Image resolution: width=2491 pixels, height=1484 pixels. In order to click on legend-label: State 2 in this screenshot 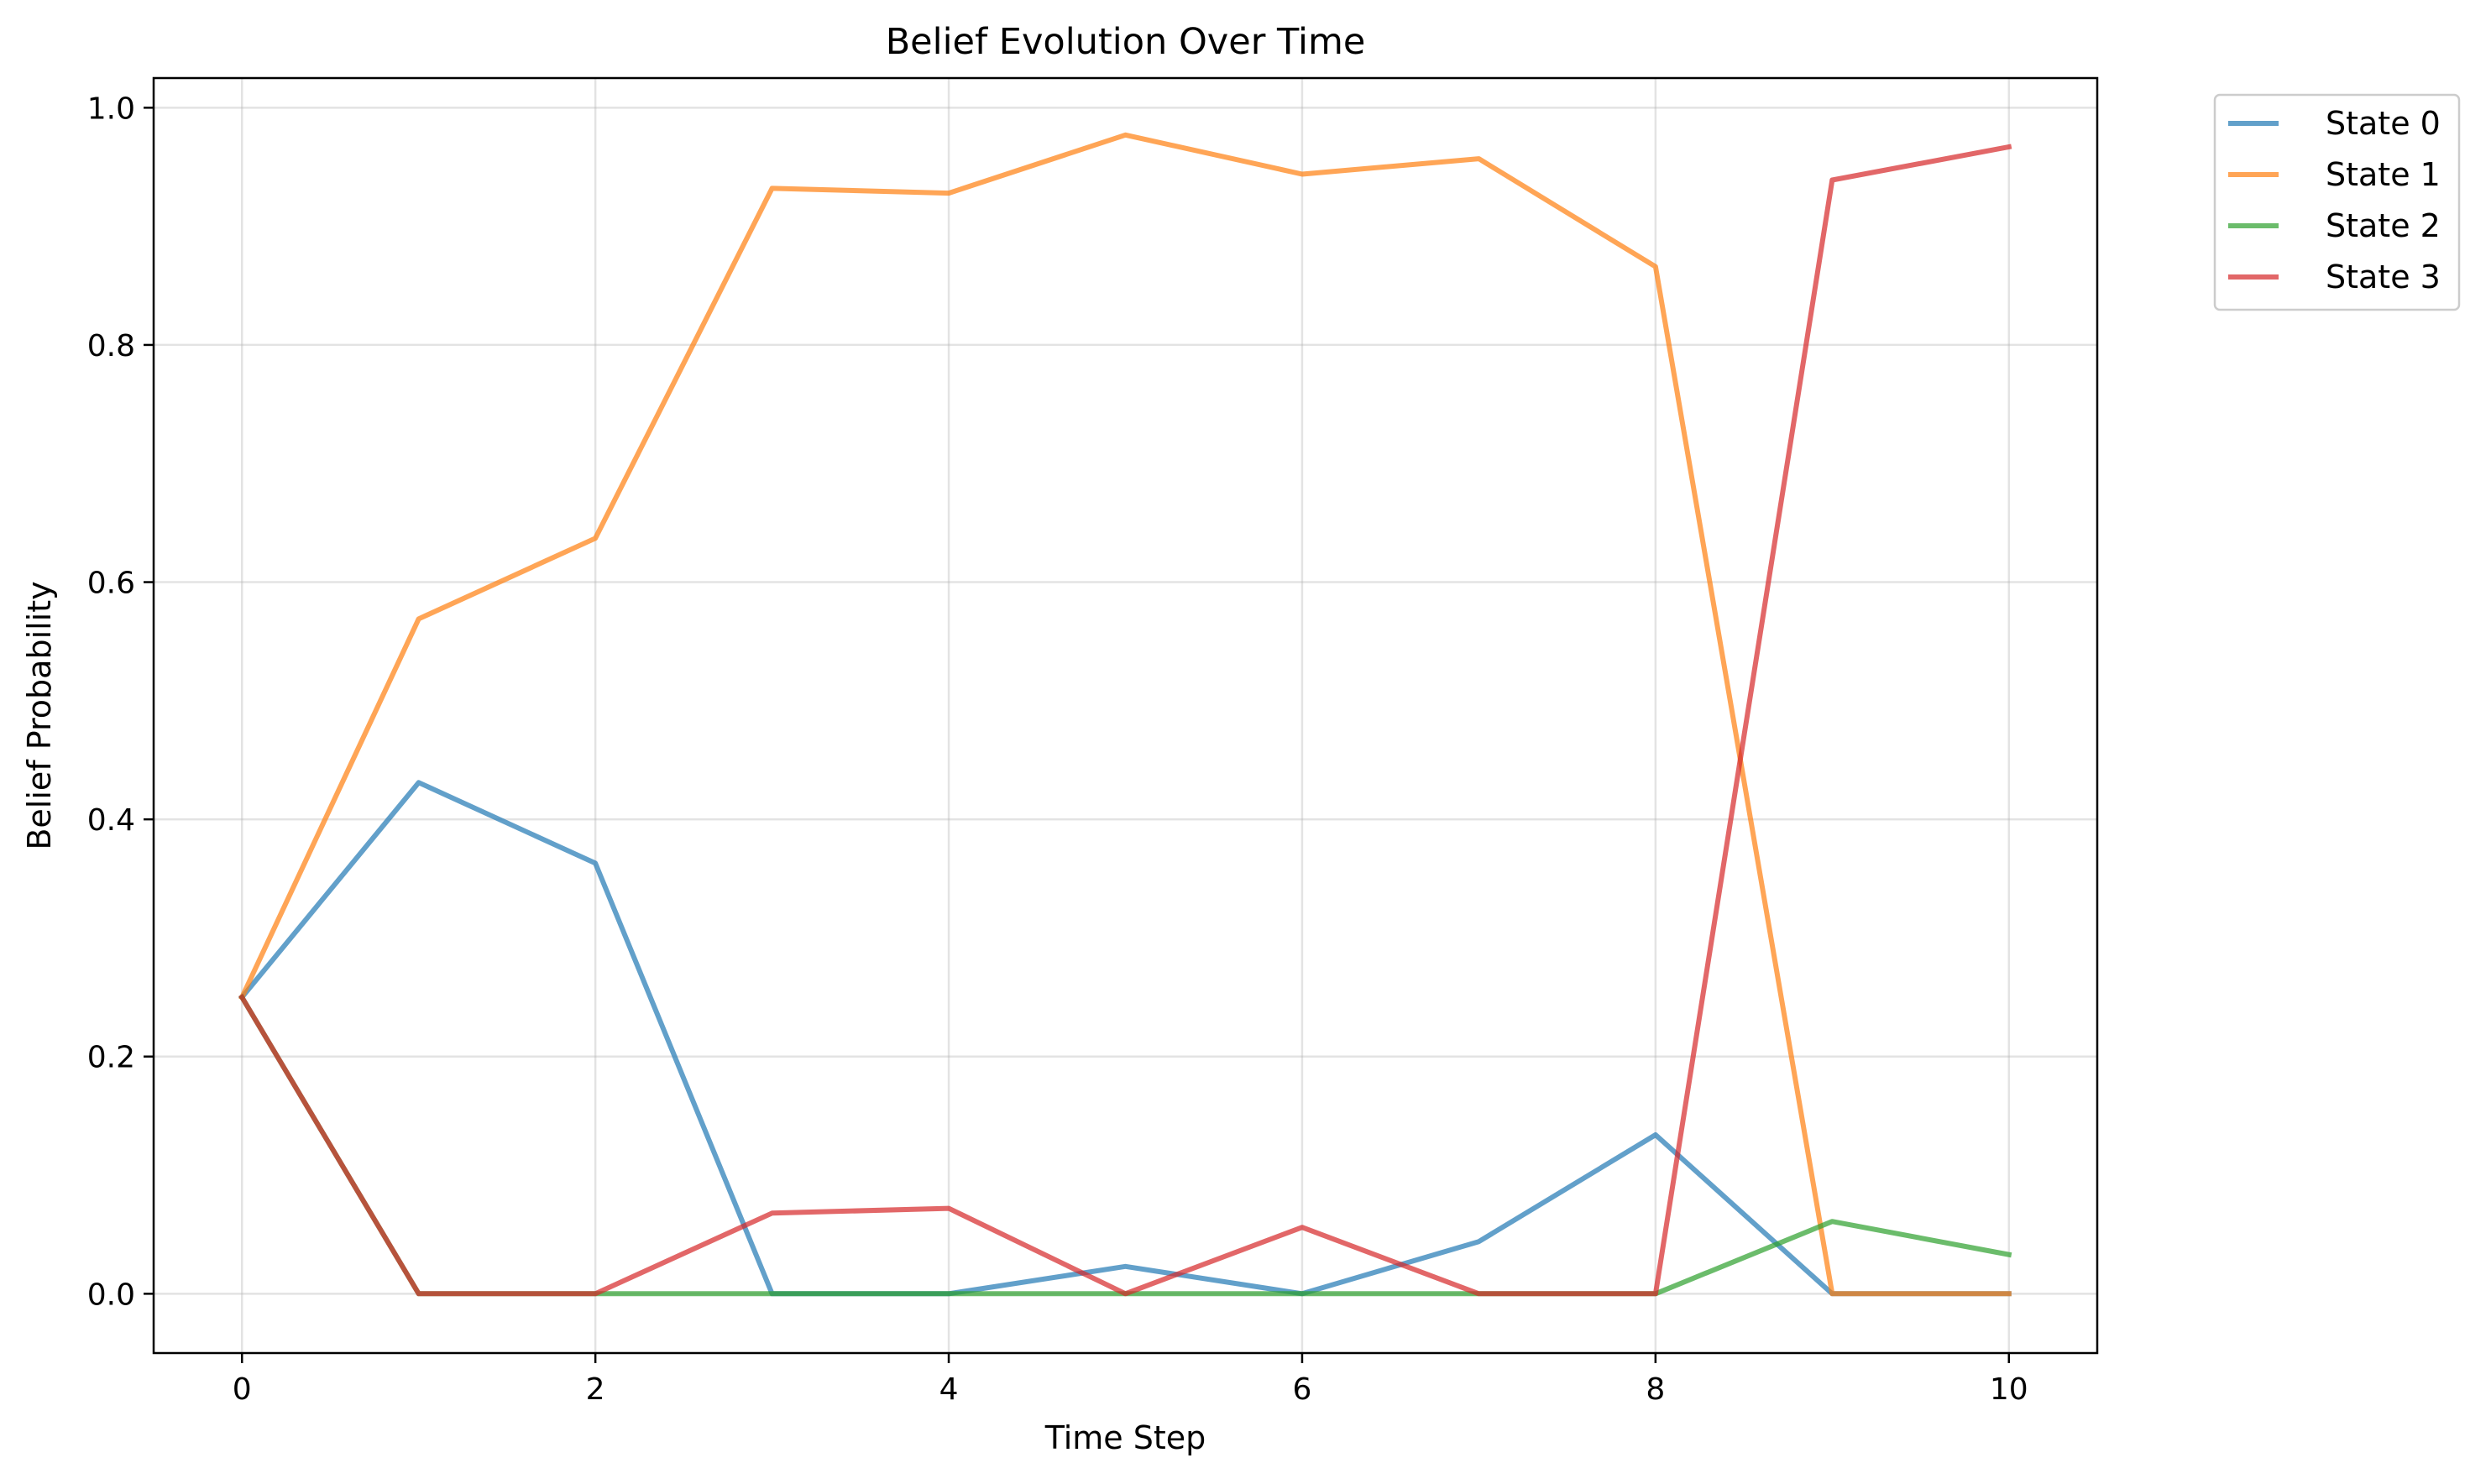, I will do `click(2383, 225)`.